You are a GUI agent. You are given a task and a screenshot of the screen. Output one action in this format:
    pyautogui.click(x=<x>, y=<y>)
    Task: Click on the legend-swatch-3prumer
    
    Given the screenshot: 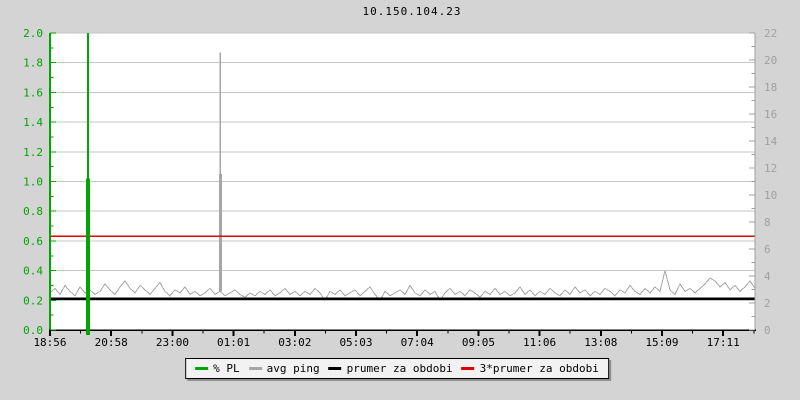 What is the action you would take?
    pyautogui.click(x=468, y=368)
    